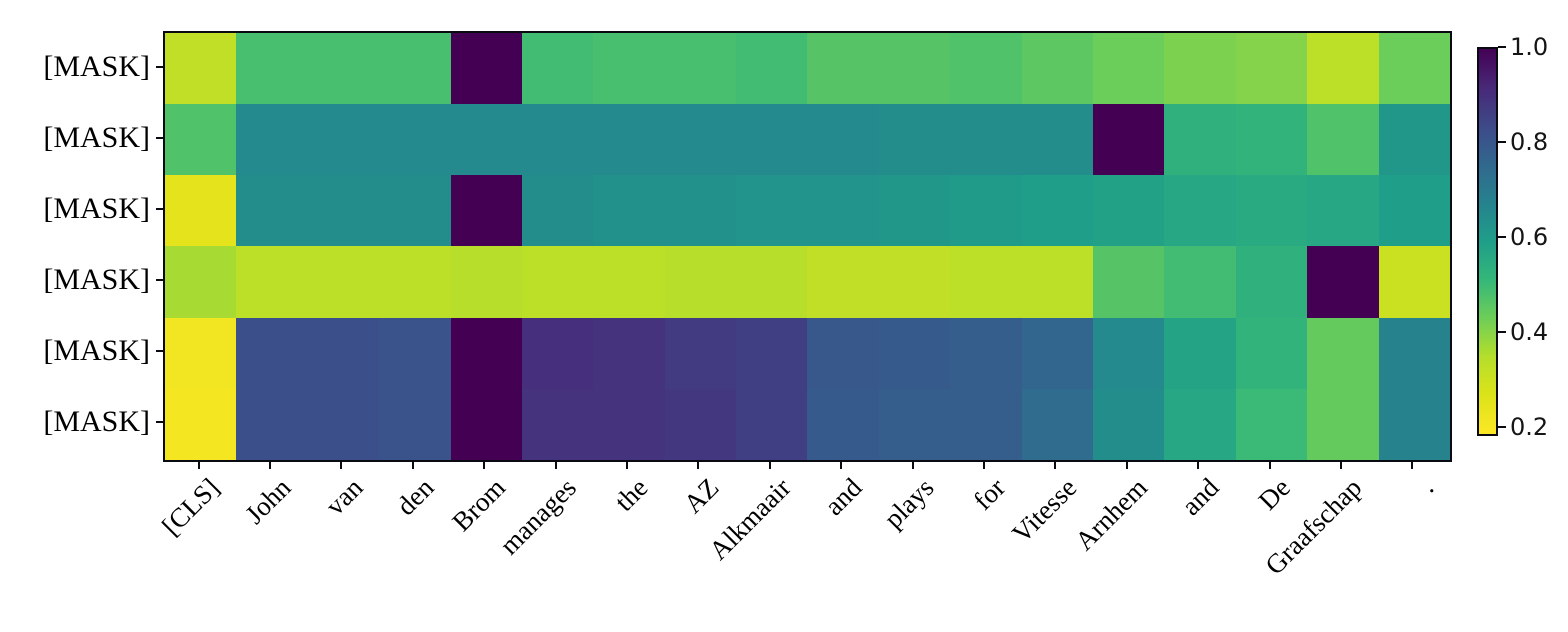 The height and width of the screenshot is (632, 1568). Describe the element at coordinates (1111, 514) in the screenshot. I see `x-tick-label: Arnhem` at that location.